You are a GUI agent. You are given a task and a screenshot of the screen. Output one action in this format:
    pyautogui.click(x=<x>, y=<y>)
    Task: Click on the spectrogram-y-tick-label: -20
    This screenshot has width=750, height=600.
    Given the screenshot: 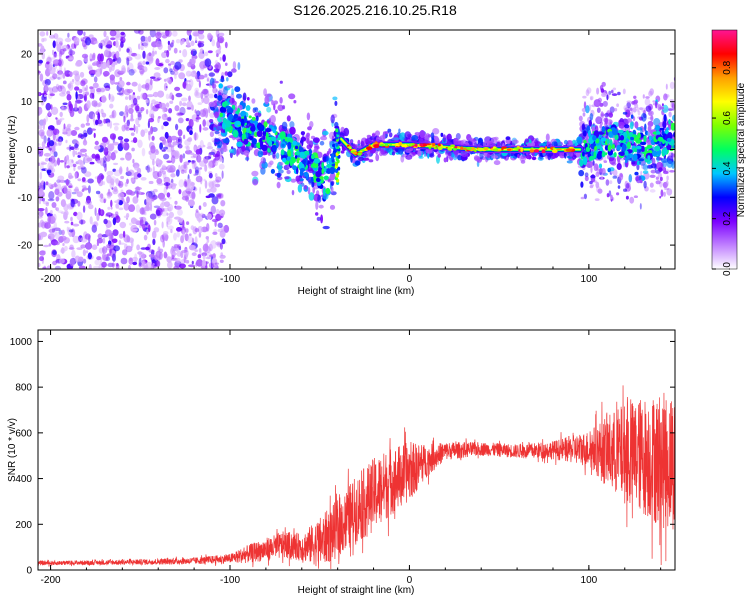 What is the action you would take?
    pyautogui.click(x=25, y=246)
    